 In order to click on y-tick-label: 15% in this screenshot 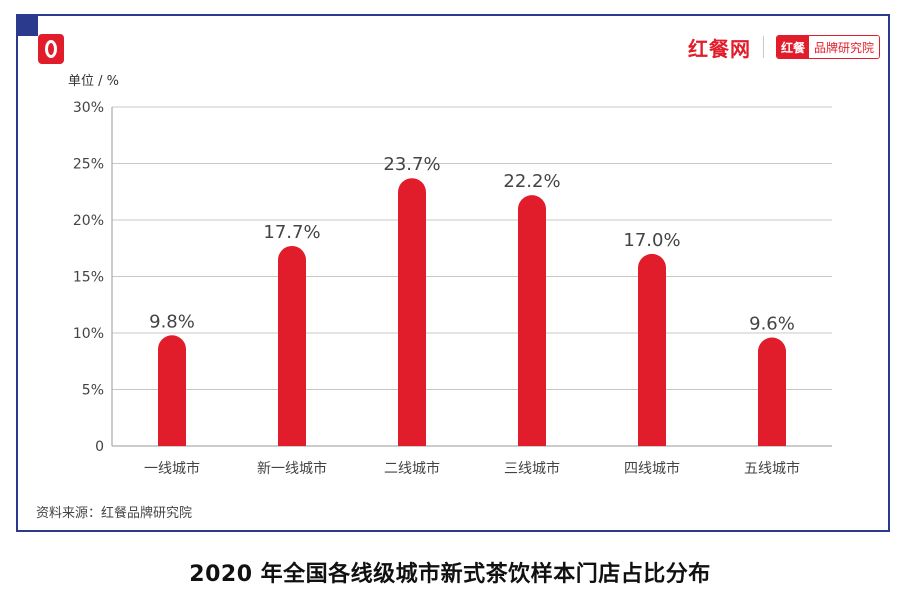, I will do `click(88, 278)`.